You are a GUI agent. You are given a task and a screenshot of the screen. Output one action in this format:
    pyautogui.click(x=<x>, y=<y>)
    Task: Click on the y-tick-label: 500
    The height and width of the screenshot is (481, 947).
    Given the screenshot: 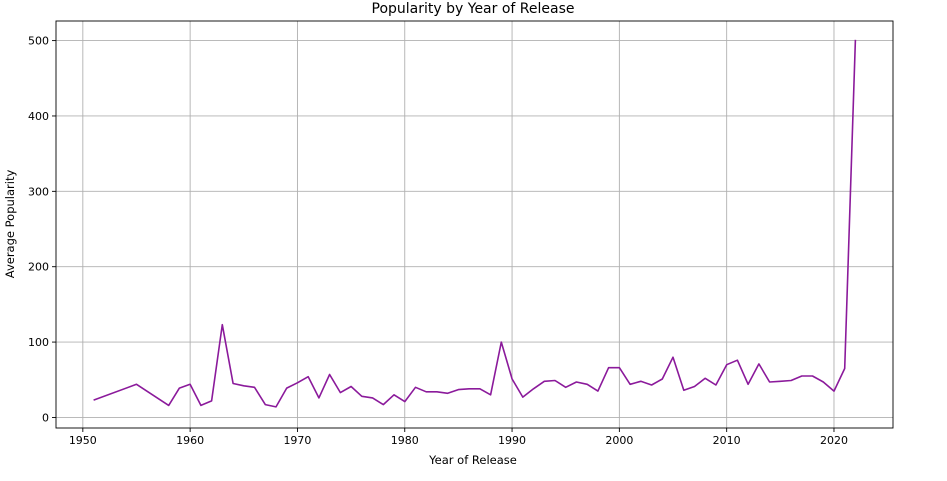 What is the action you would take?
    pyautogui.click(x=38, y=41)
    